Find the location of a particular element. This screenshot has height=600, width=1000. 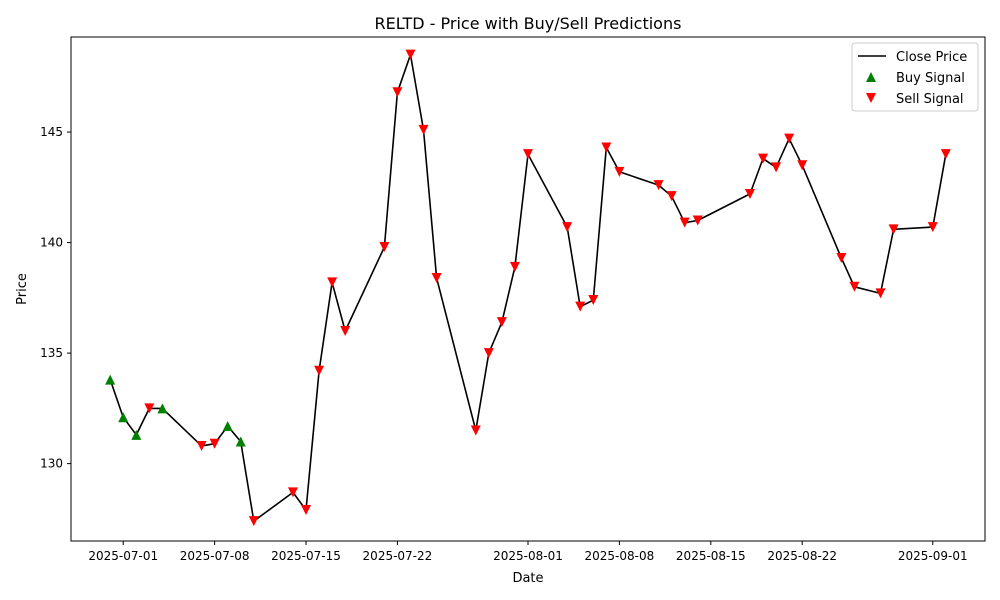

x-tick-label: 2025-07-01 is located at coordinates (123, 556).